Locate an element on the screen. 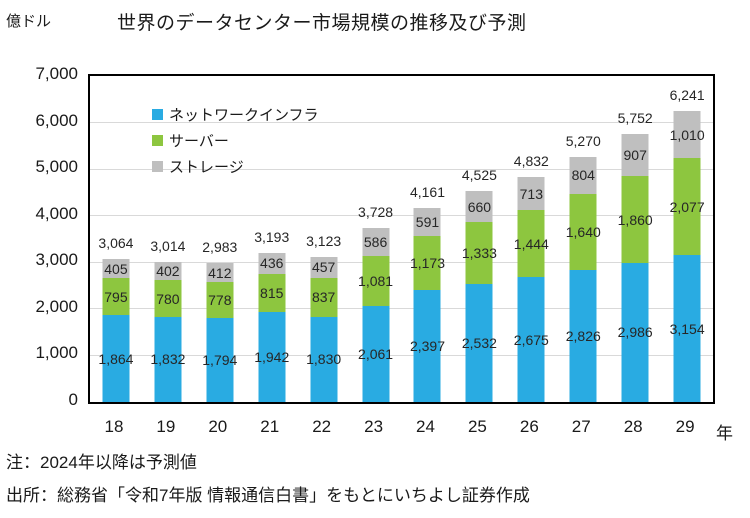 Image resolution: width=750 pixels, height=518 pixels. segment-value-label: 778 is located at coordinates (220, 300).